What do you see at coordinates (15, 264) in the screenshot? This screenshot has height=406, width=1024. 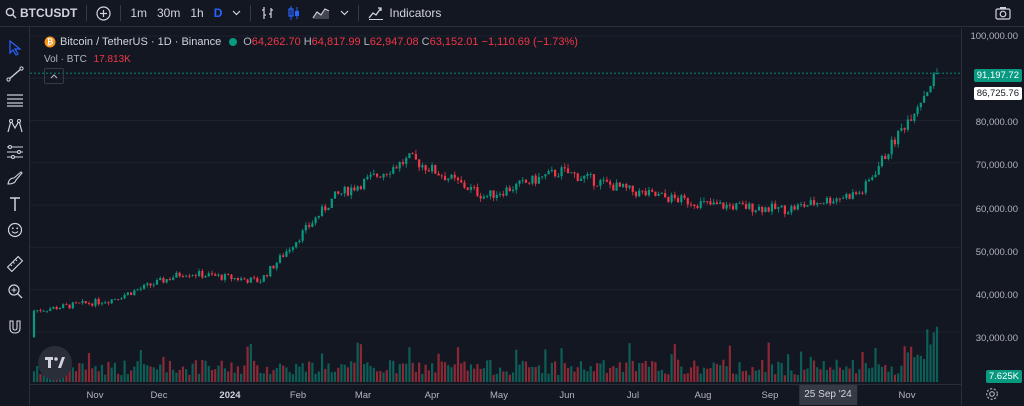 I see `measure-tool` at bounding box center [15, 264].